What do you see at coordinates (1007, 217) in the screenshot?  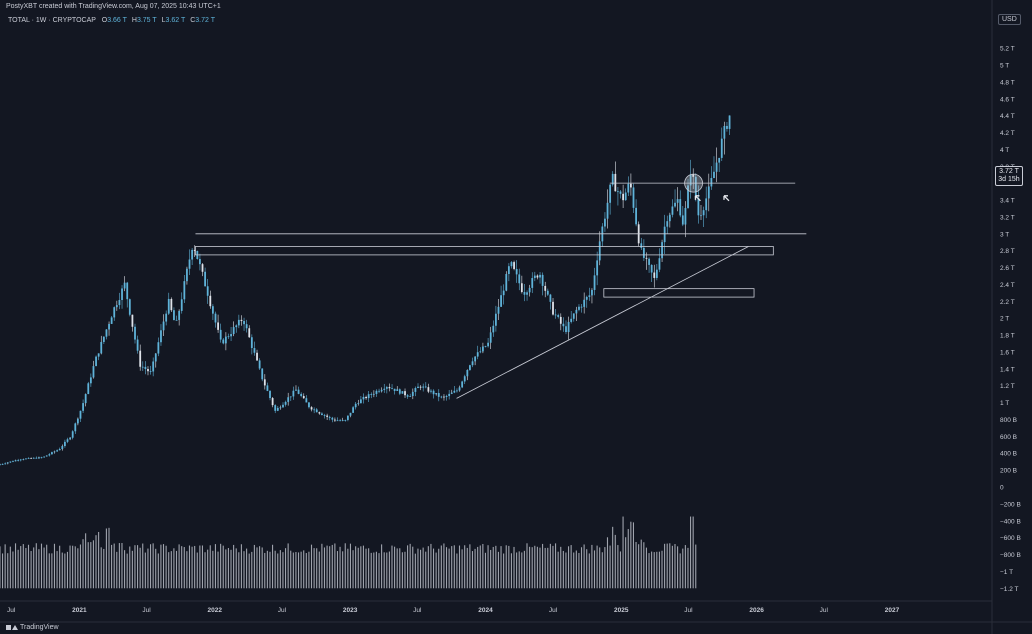 I see `price-axis-tick-label: 3.2 T` at bounding box center [1007, 217].